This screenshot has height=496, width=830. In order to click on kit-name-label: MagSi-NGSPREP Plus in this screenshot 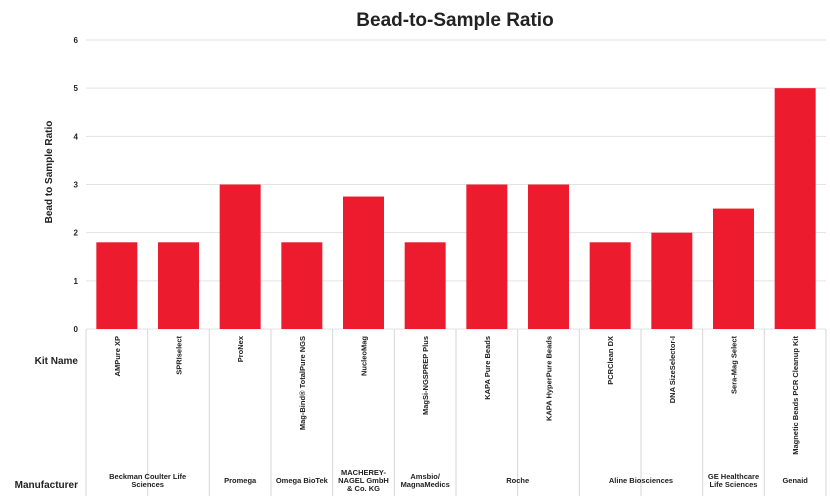, I will do `click(425, 375)`.